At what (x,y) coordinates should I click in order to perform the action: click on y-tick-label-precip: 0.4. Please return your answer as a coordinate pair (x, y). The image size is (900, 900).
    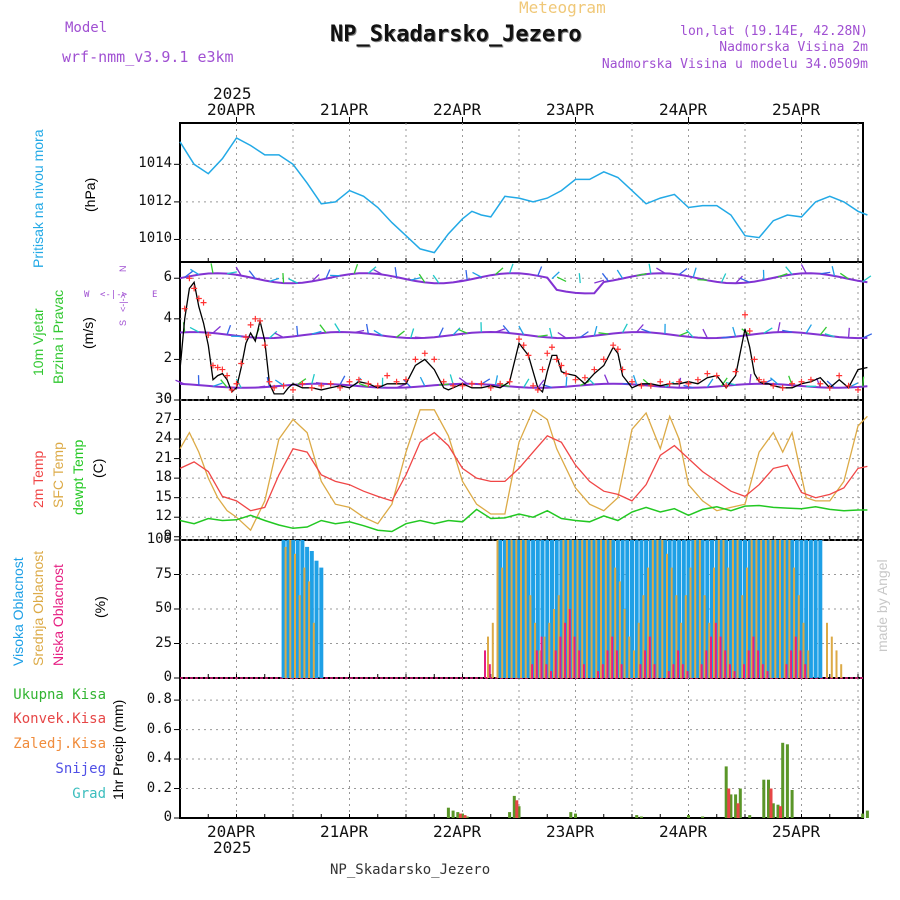
    Looking at the image, I should click on (159, 758).